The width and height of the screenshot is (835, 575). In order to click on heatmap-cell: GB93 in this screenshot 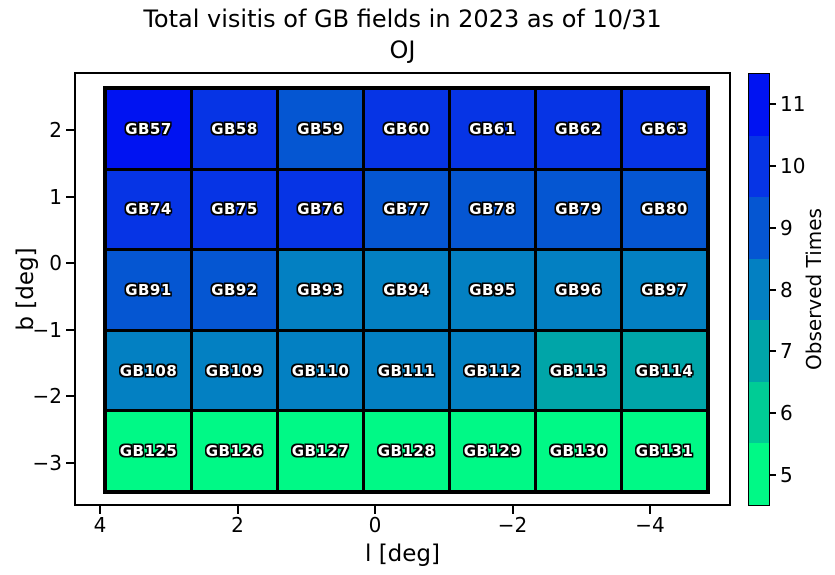, I will do `click(320, 290)`.